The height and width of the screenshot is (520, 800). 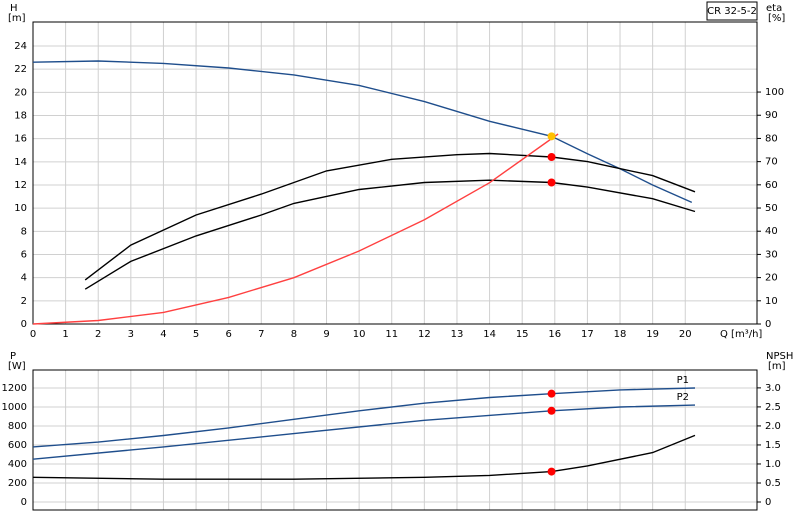 I want to click on x-tick-label: 3, so click(x=131, y=334).